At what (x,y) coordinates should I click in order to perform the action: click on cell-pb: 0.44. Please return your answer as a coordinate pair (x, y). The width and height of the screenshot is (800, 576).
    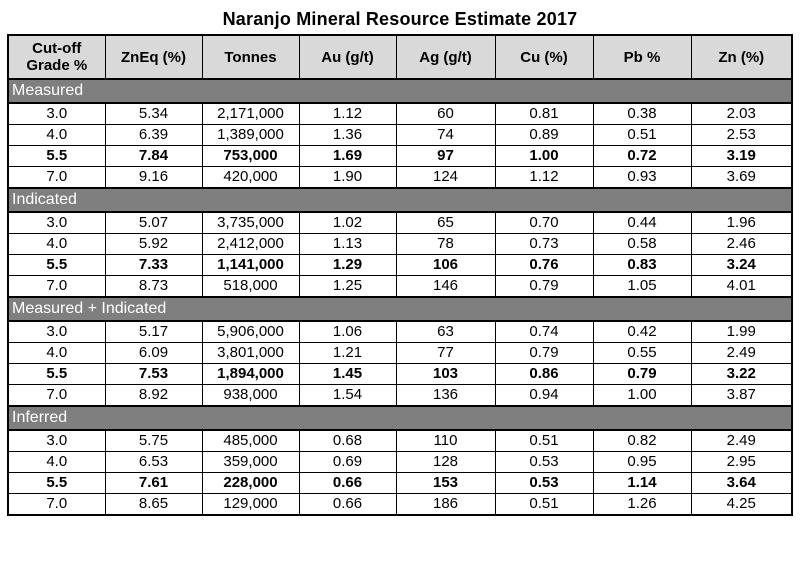
    Looking at the image, I should click on (642, 222).